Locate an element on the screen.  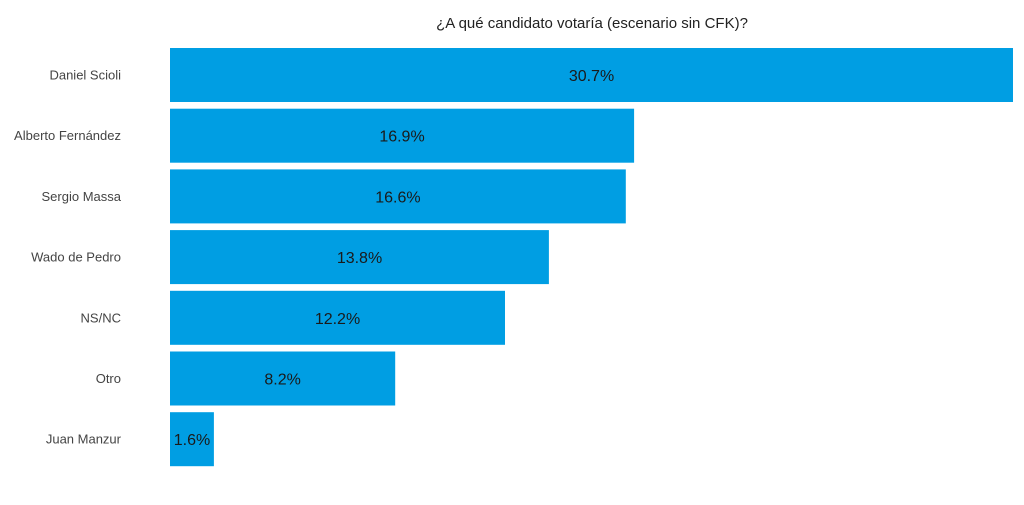
category-label: Wado de Pedro is located at coordinates (76, 257).